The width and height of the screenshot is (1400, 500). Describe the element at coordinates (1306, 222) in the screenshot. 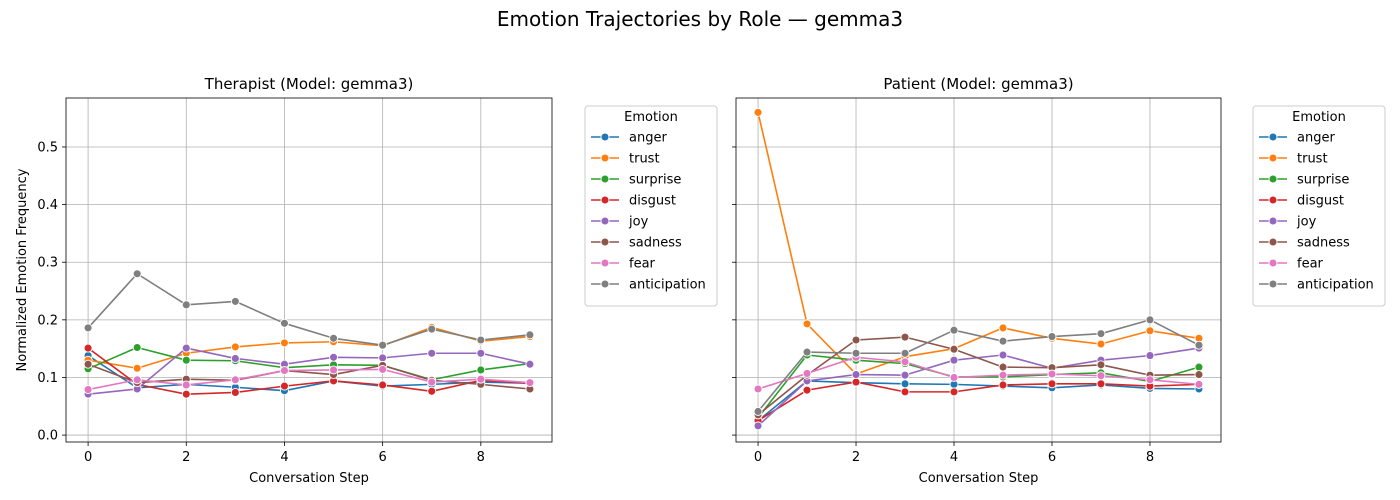

I see `legend-label-joy: joy` at that location.